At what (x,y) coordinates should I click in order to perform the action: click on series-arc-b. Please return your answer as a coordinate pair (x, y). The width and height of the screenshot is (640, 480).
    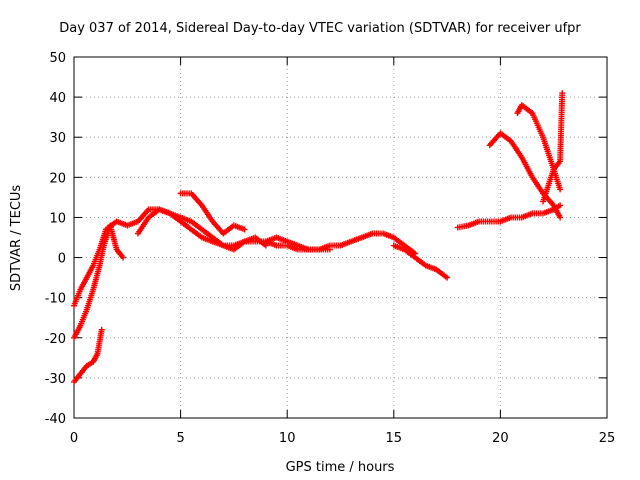
    Looking at the image, I should click on (99, 281).